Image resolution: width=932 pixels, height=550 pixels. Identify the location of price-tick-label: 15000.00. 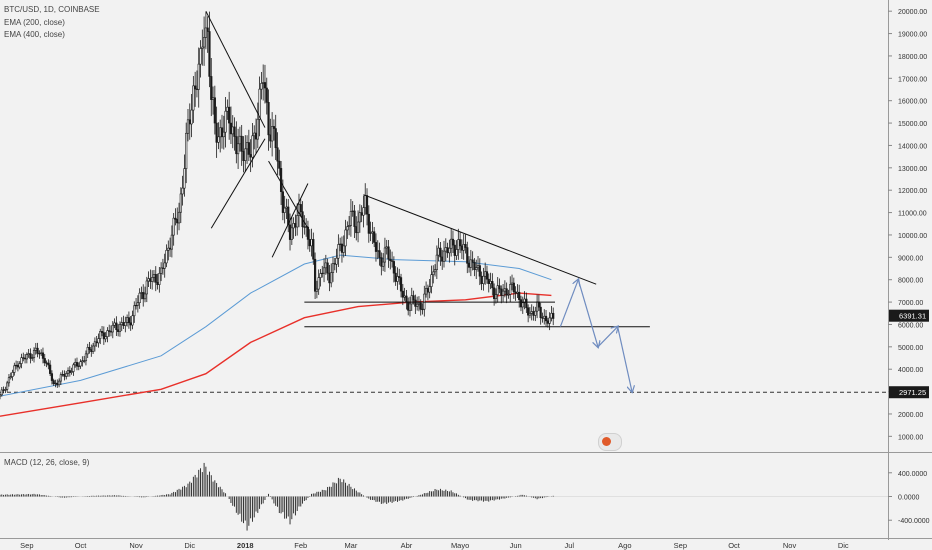
(912, 124).